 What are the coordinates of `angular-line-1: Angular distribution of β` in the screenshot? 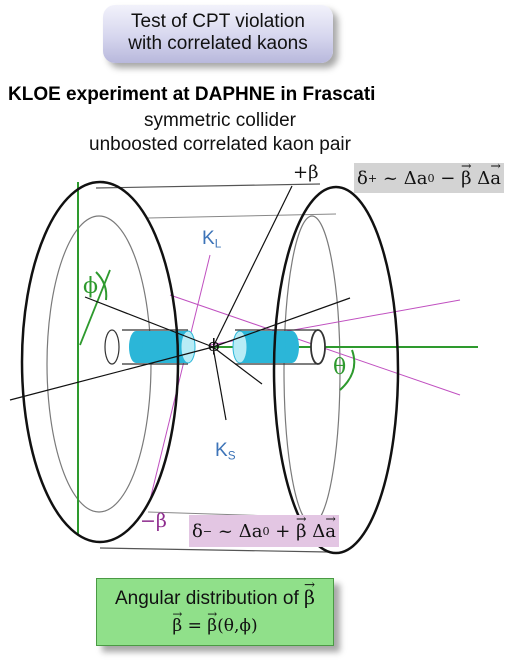 It's located at (215, 598).